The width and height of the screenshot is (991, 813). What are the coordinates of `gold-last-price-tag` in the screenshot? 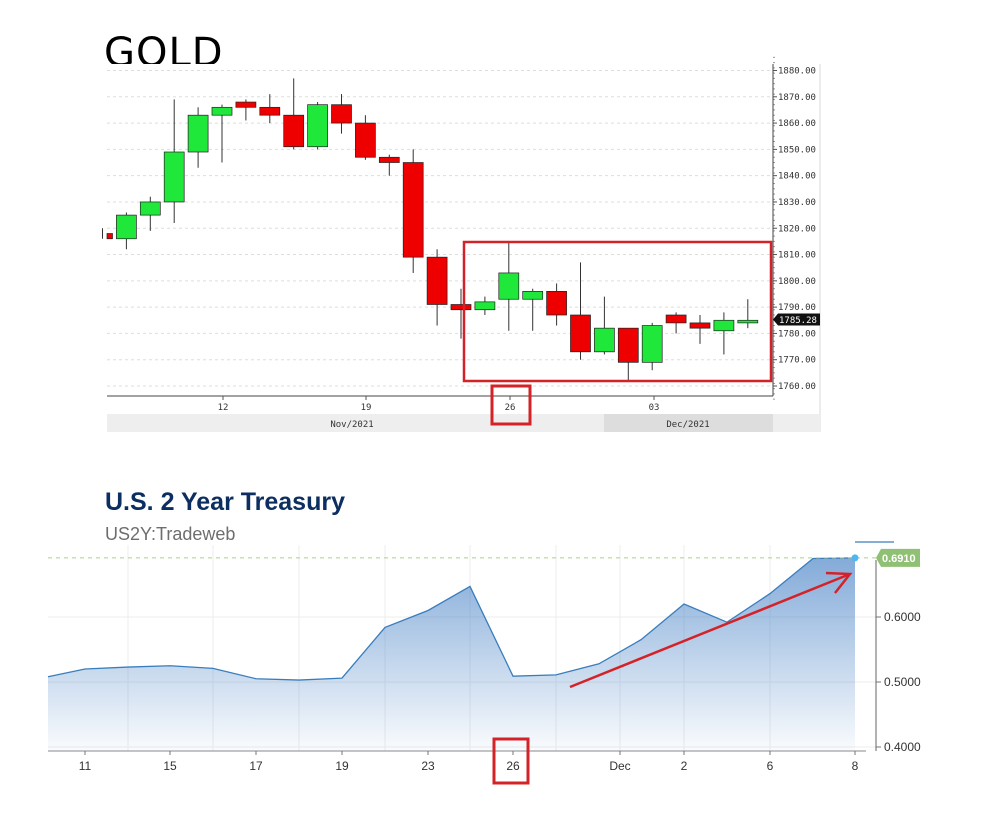 It's located at (796, 319).